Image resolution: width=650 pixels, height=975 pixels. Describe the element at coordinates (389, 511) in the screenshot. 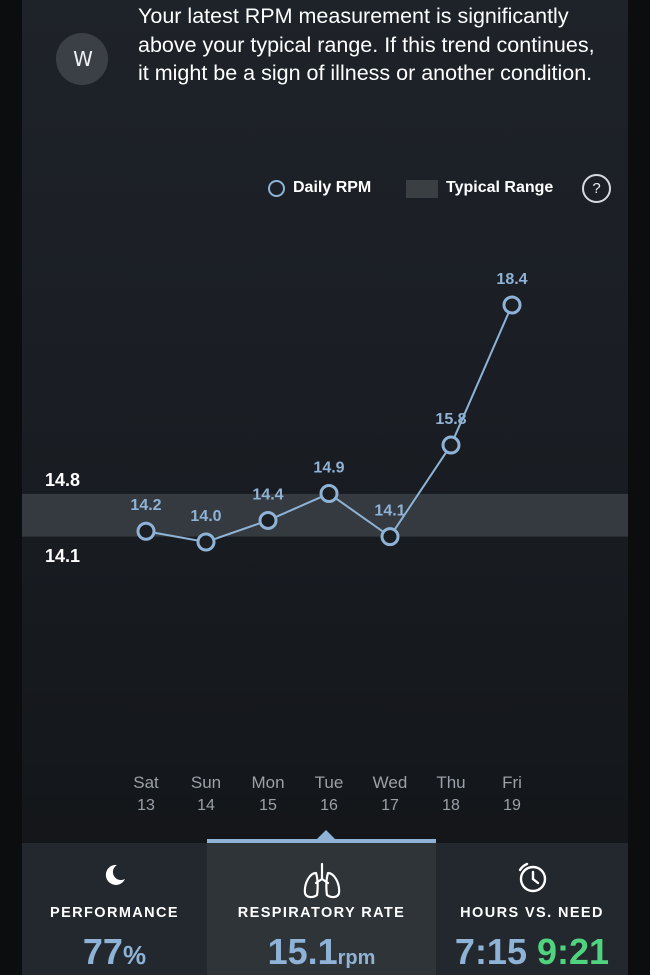

I see `data-label: 14.1` at that location.